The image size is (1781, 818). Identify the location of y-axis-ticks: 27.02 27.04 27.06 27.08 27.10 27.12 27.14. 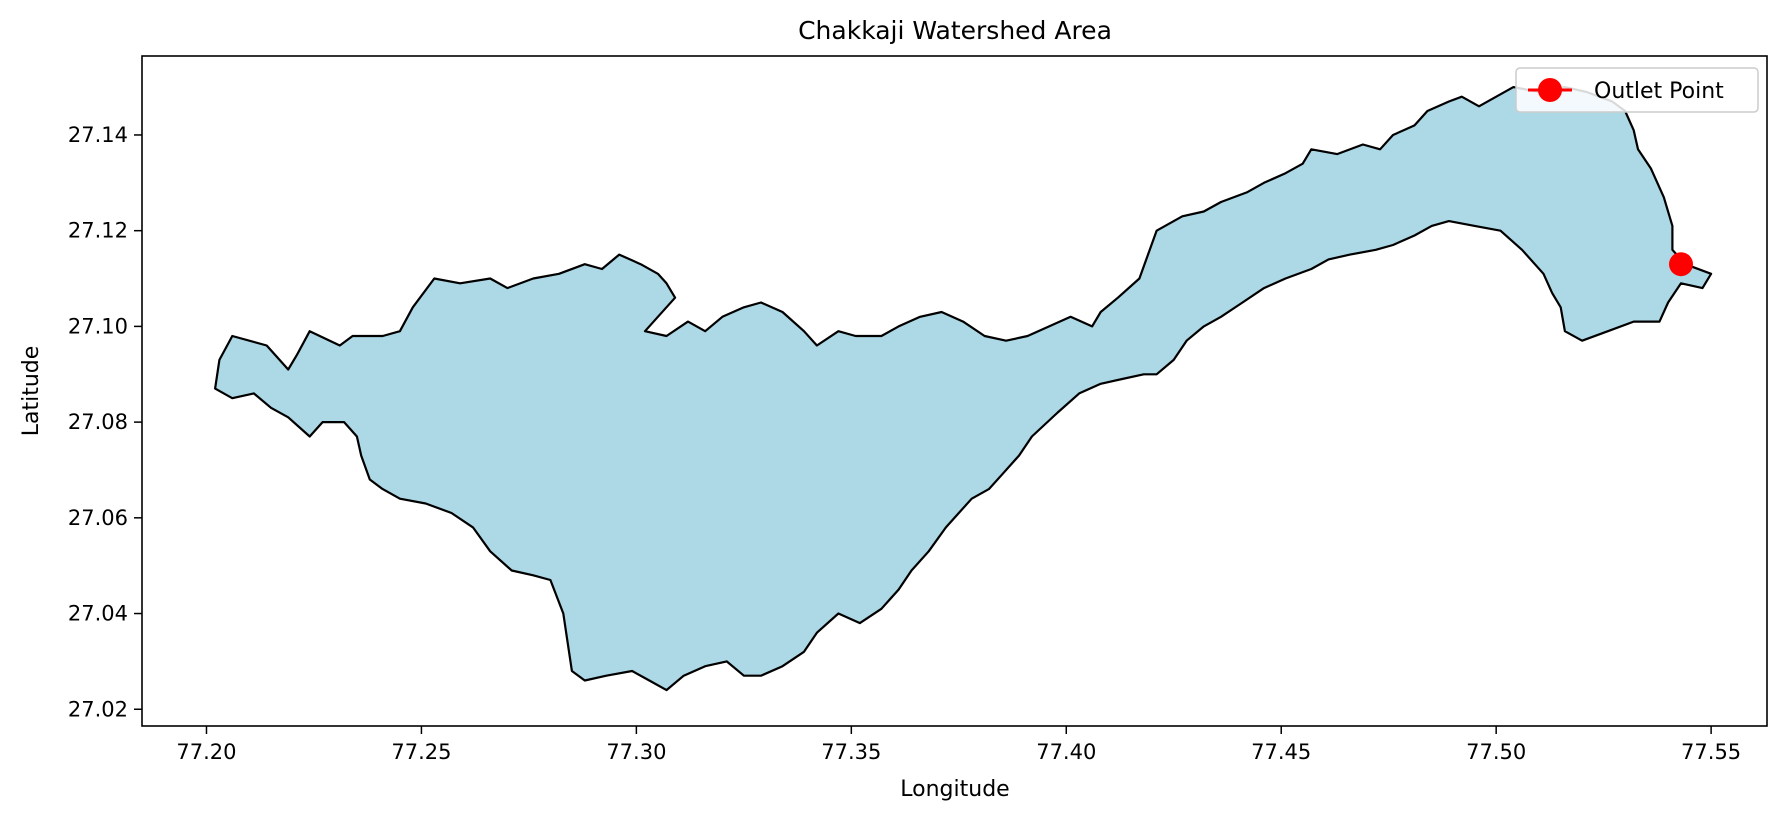
(105, 422).